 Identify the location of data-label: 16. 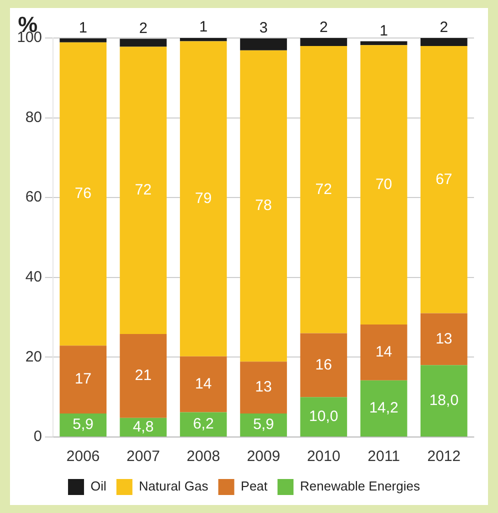
(323, 365).